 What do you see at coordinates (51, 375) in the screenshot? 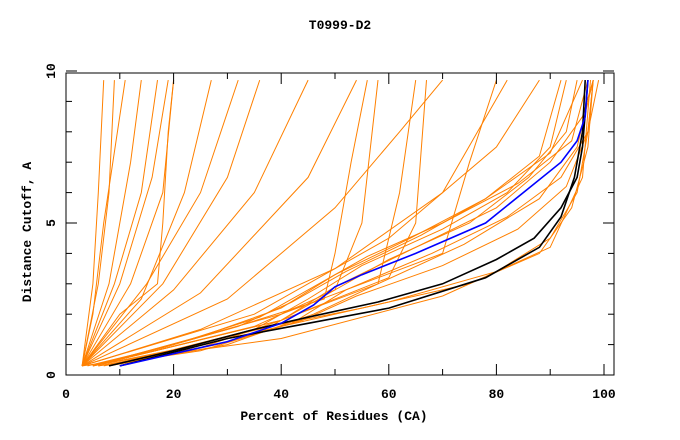
I see `y-tick-label: 0` at bounding box center [51, 375].